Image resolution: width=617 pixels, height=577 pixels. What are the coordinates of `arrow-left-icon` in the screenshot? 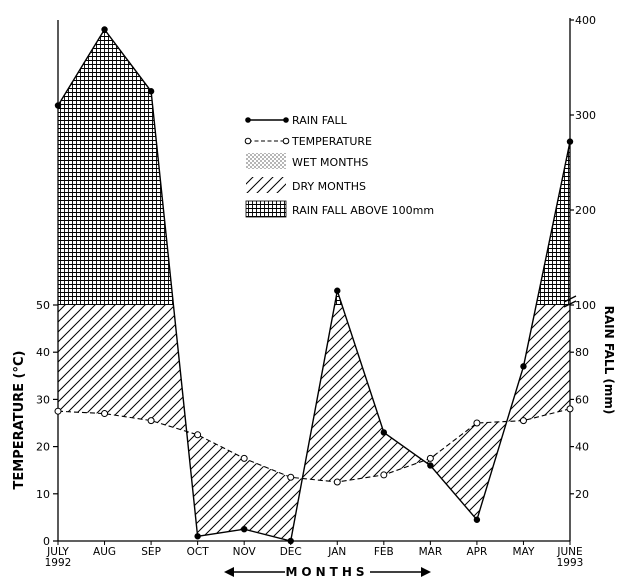 It's located at (229, 572).